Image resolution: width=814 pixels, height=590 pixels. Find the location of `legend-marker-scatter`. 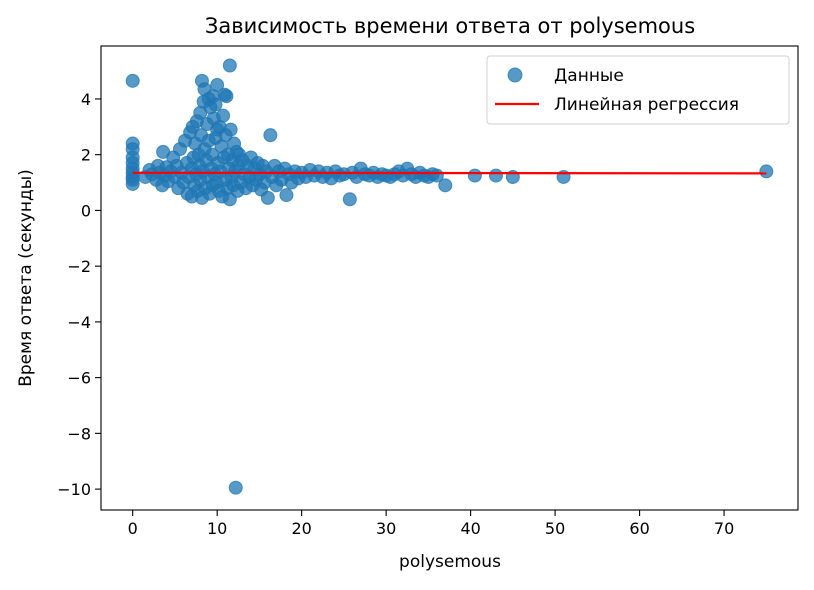

legend-marker-scatter is located at coordinates (515, 75).